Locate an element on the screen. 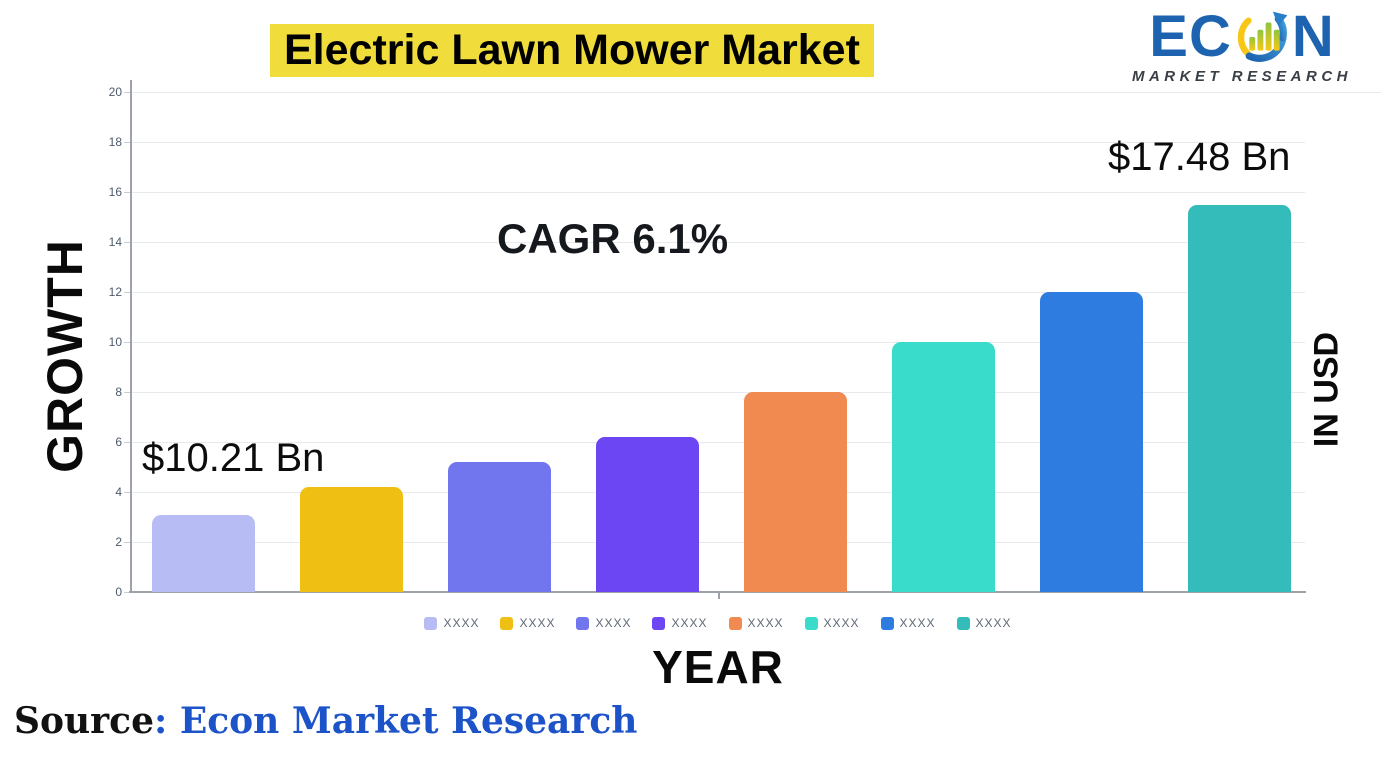 This screenshot has height=757, width=1381. legend-item-4: XXXX is located at coordinates (679, 623).